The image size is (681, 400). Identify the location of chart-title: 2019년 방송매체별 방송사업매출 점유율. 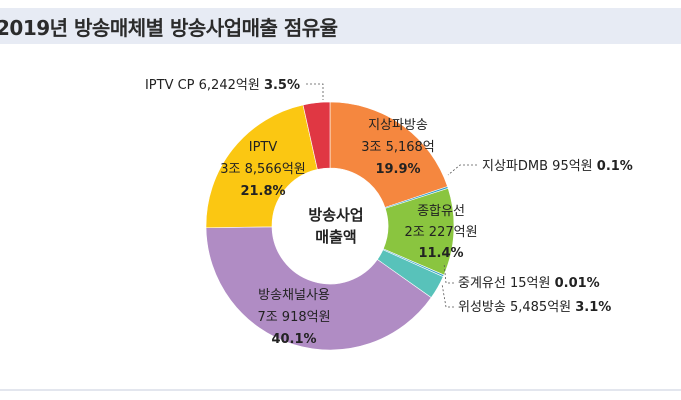
(169, 28).